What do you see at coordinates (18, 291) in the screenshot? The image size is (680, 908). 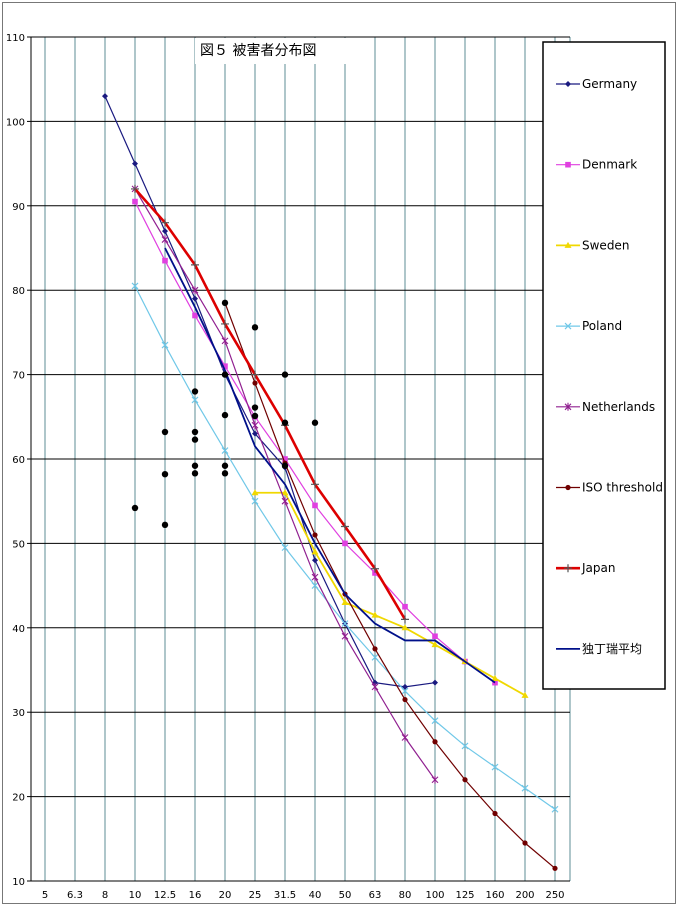 I see `y-tick-label: 80` at bounding box center [18, 291].